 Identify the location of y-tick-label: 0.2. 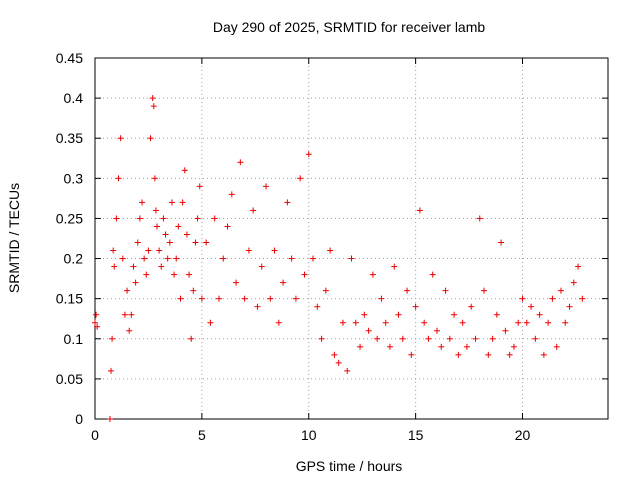
(74, 259).